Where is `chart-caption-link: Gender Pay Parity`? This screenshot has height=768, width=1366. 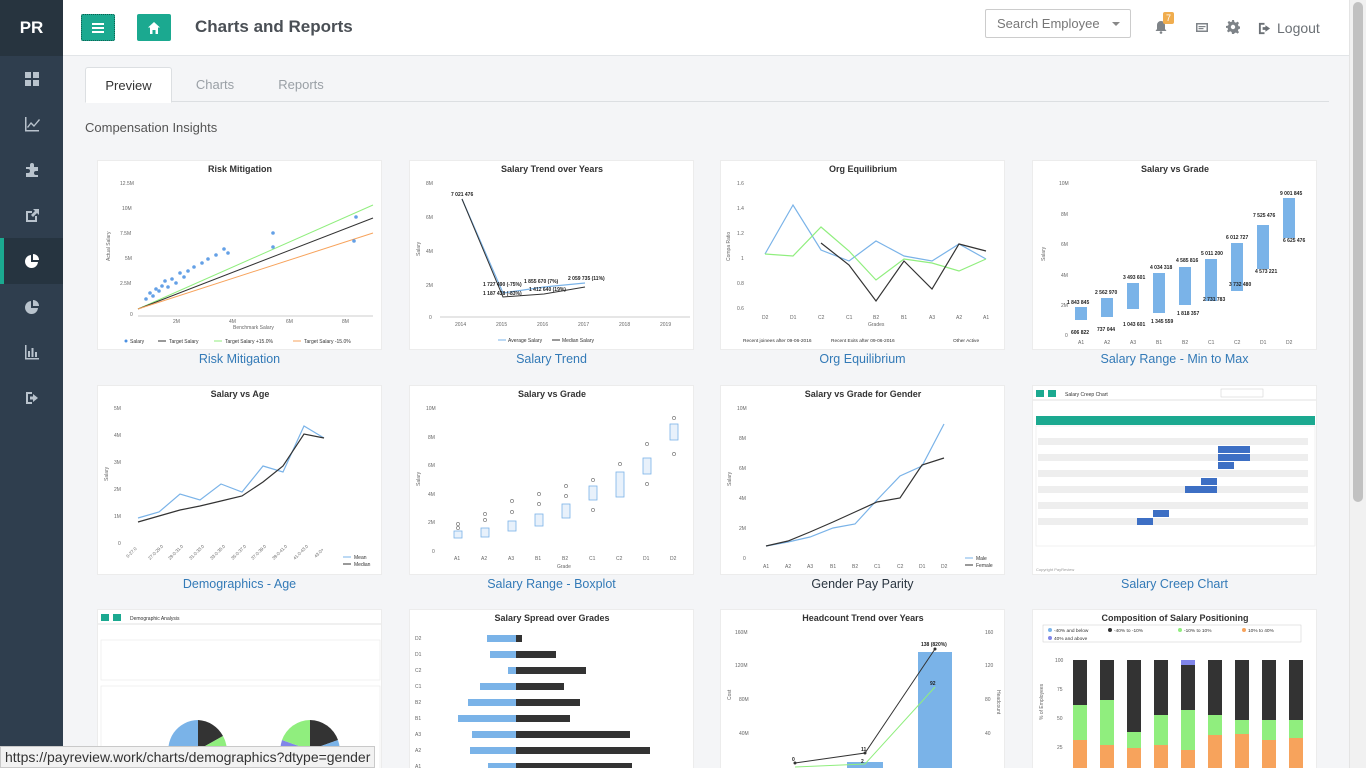 chart-caption-link: Gender Pay Parity is located at coordinates (862, 584).